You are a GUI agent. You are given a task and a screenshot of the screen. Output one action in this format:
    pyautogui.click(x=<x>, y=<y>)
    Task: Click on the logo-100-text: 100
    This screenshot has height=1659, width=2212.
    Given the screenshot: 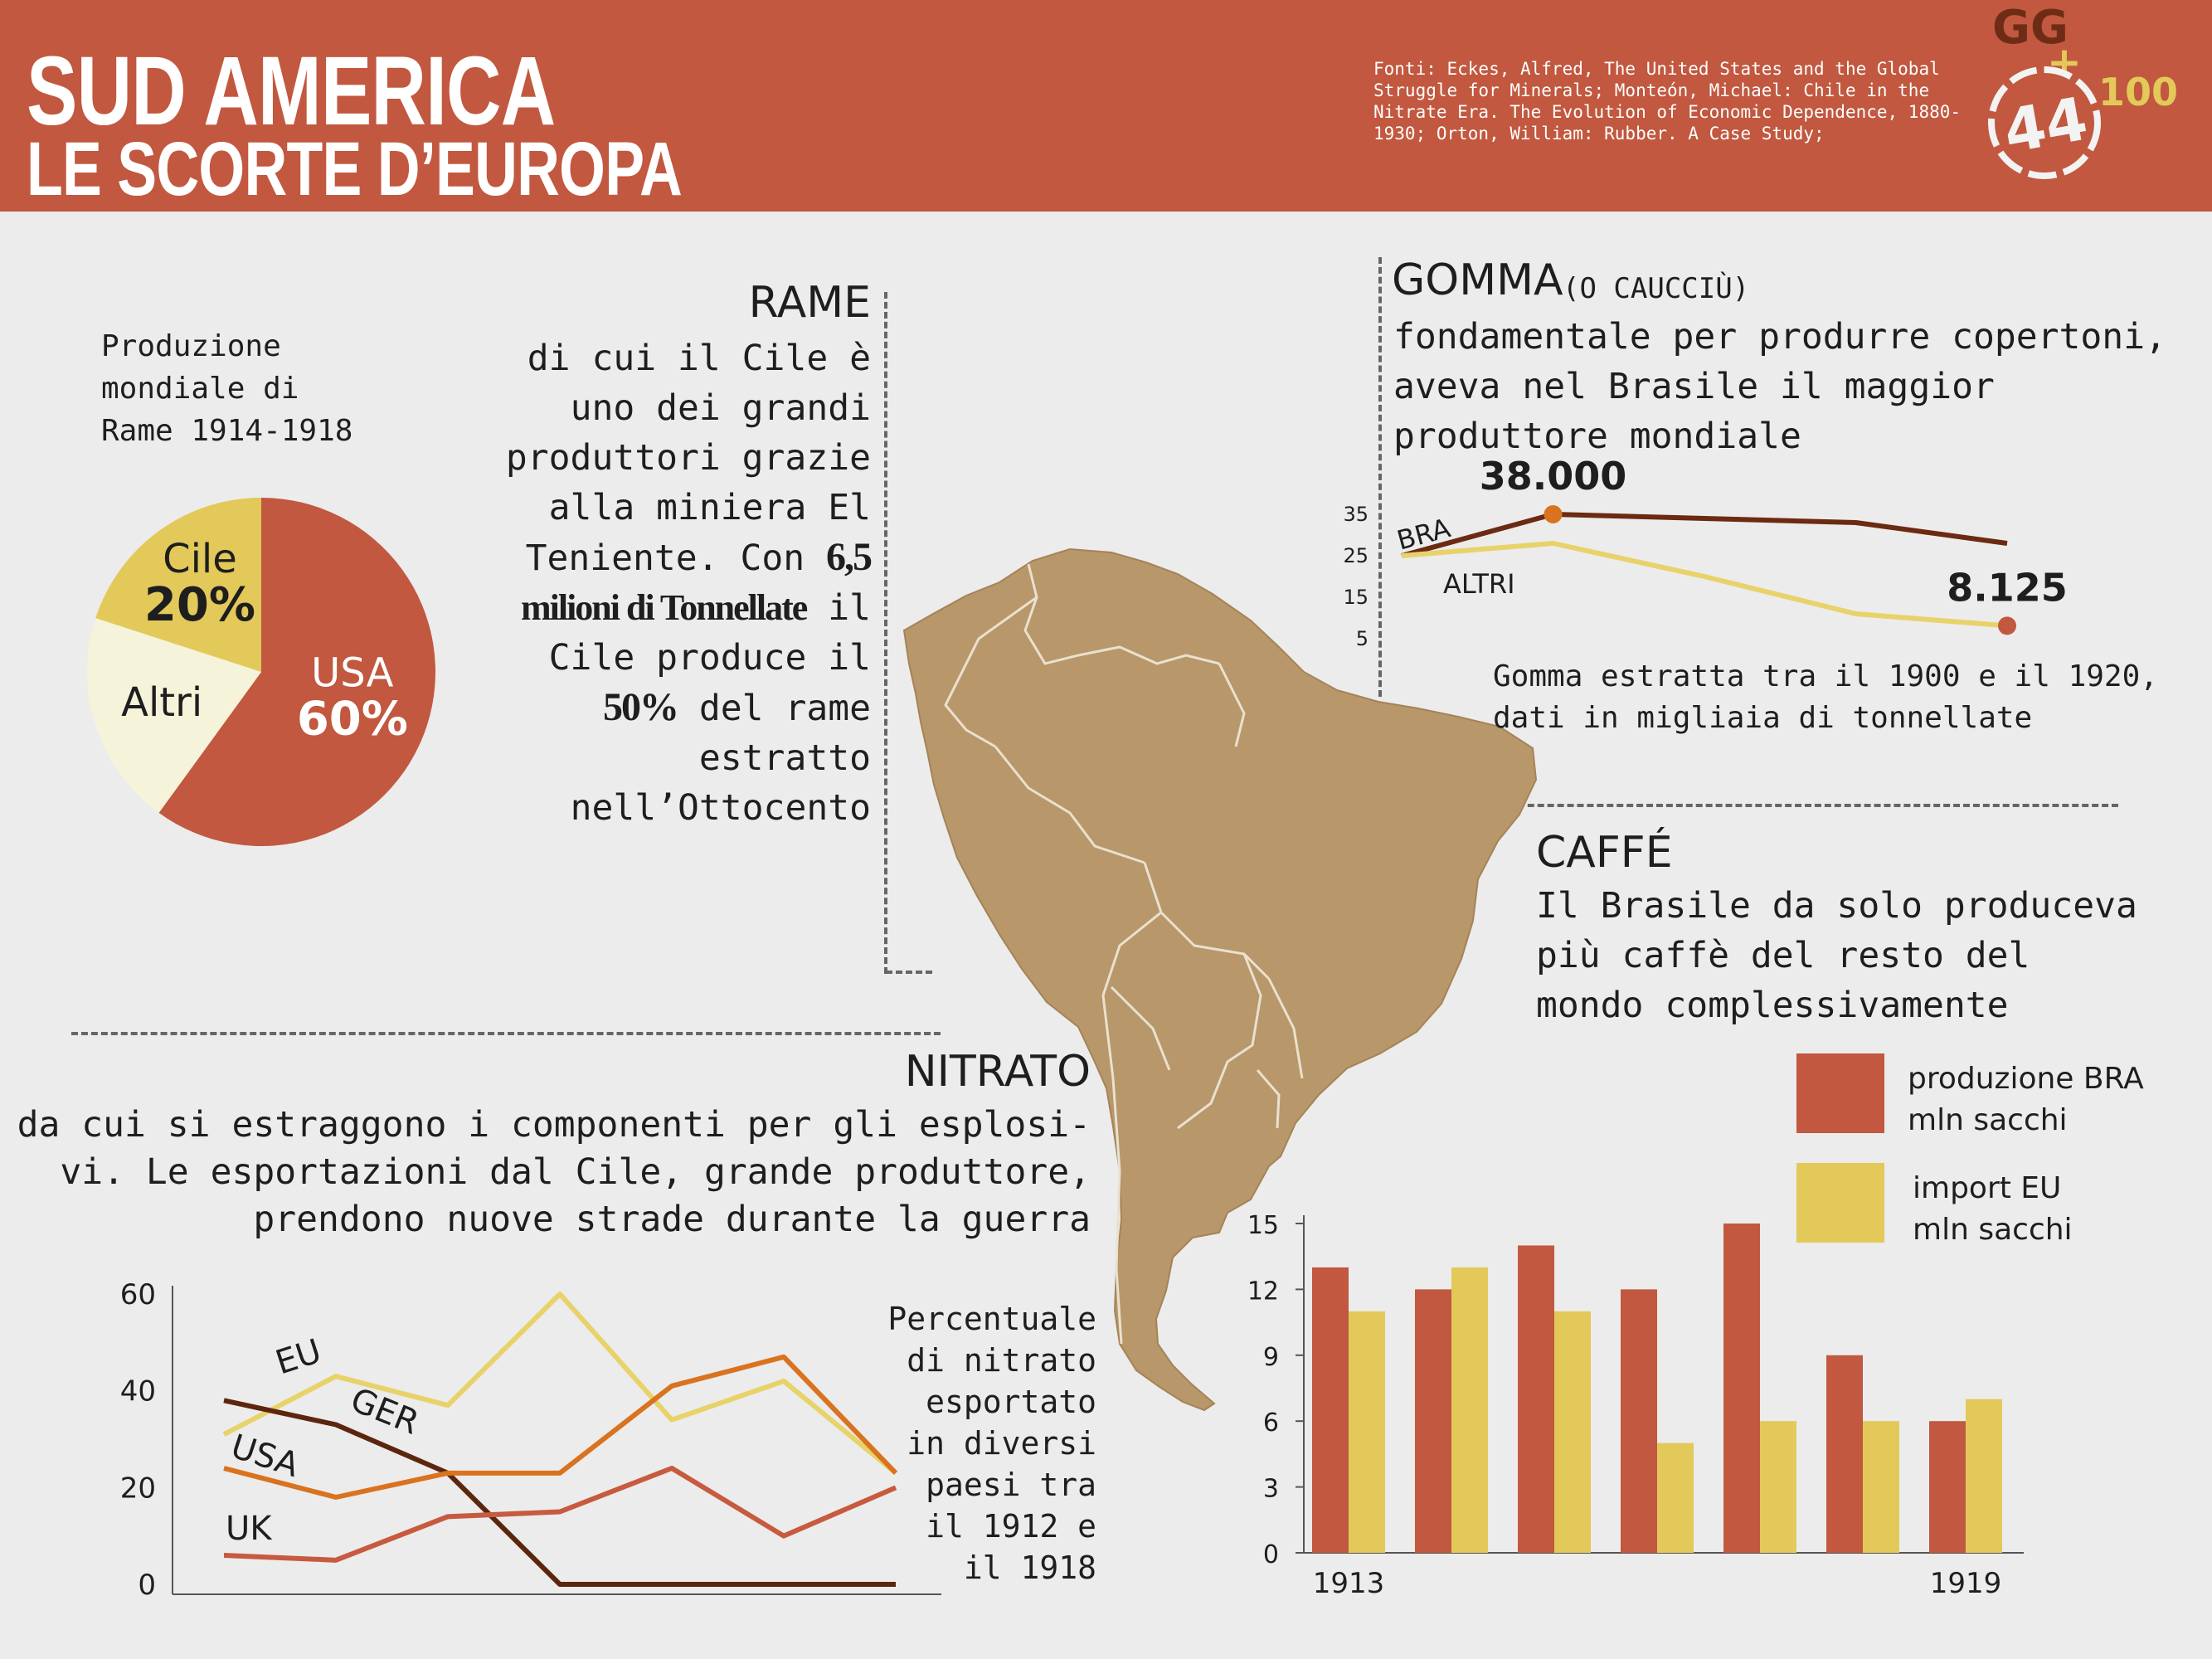 What is the action you would take?
    pyautogui.click(x=2138, y=92)
    